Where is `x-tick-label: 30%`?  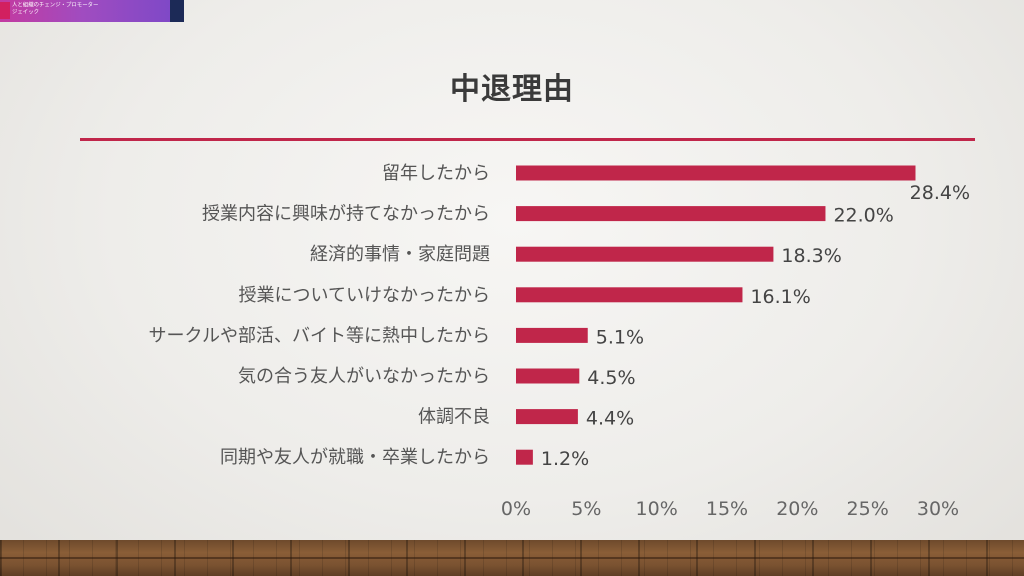 x-tick-label: 30% is located at coordinates (938, 509).